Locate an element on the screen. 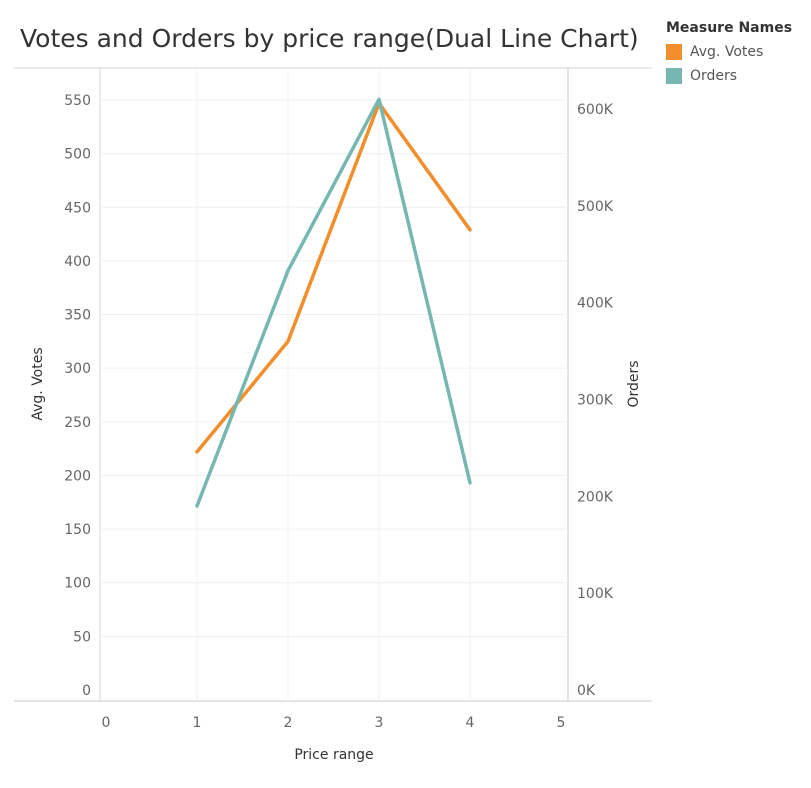  legend-swatch-orders is located at coordinates (674, 76).